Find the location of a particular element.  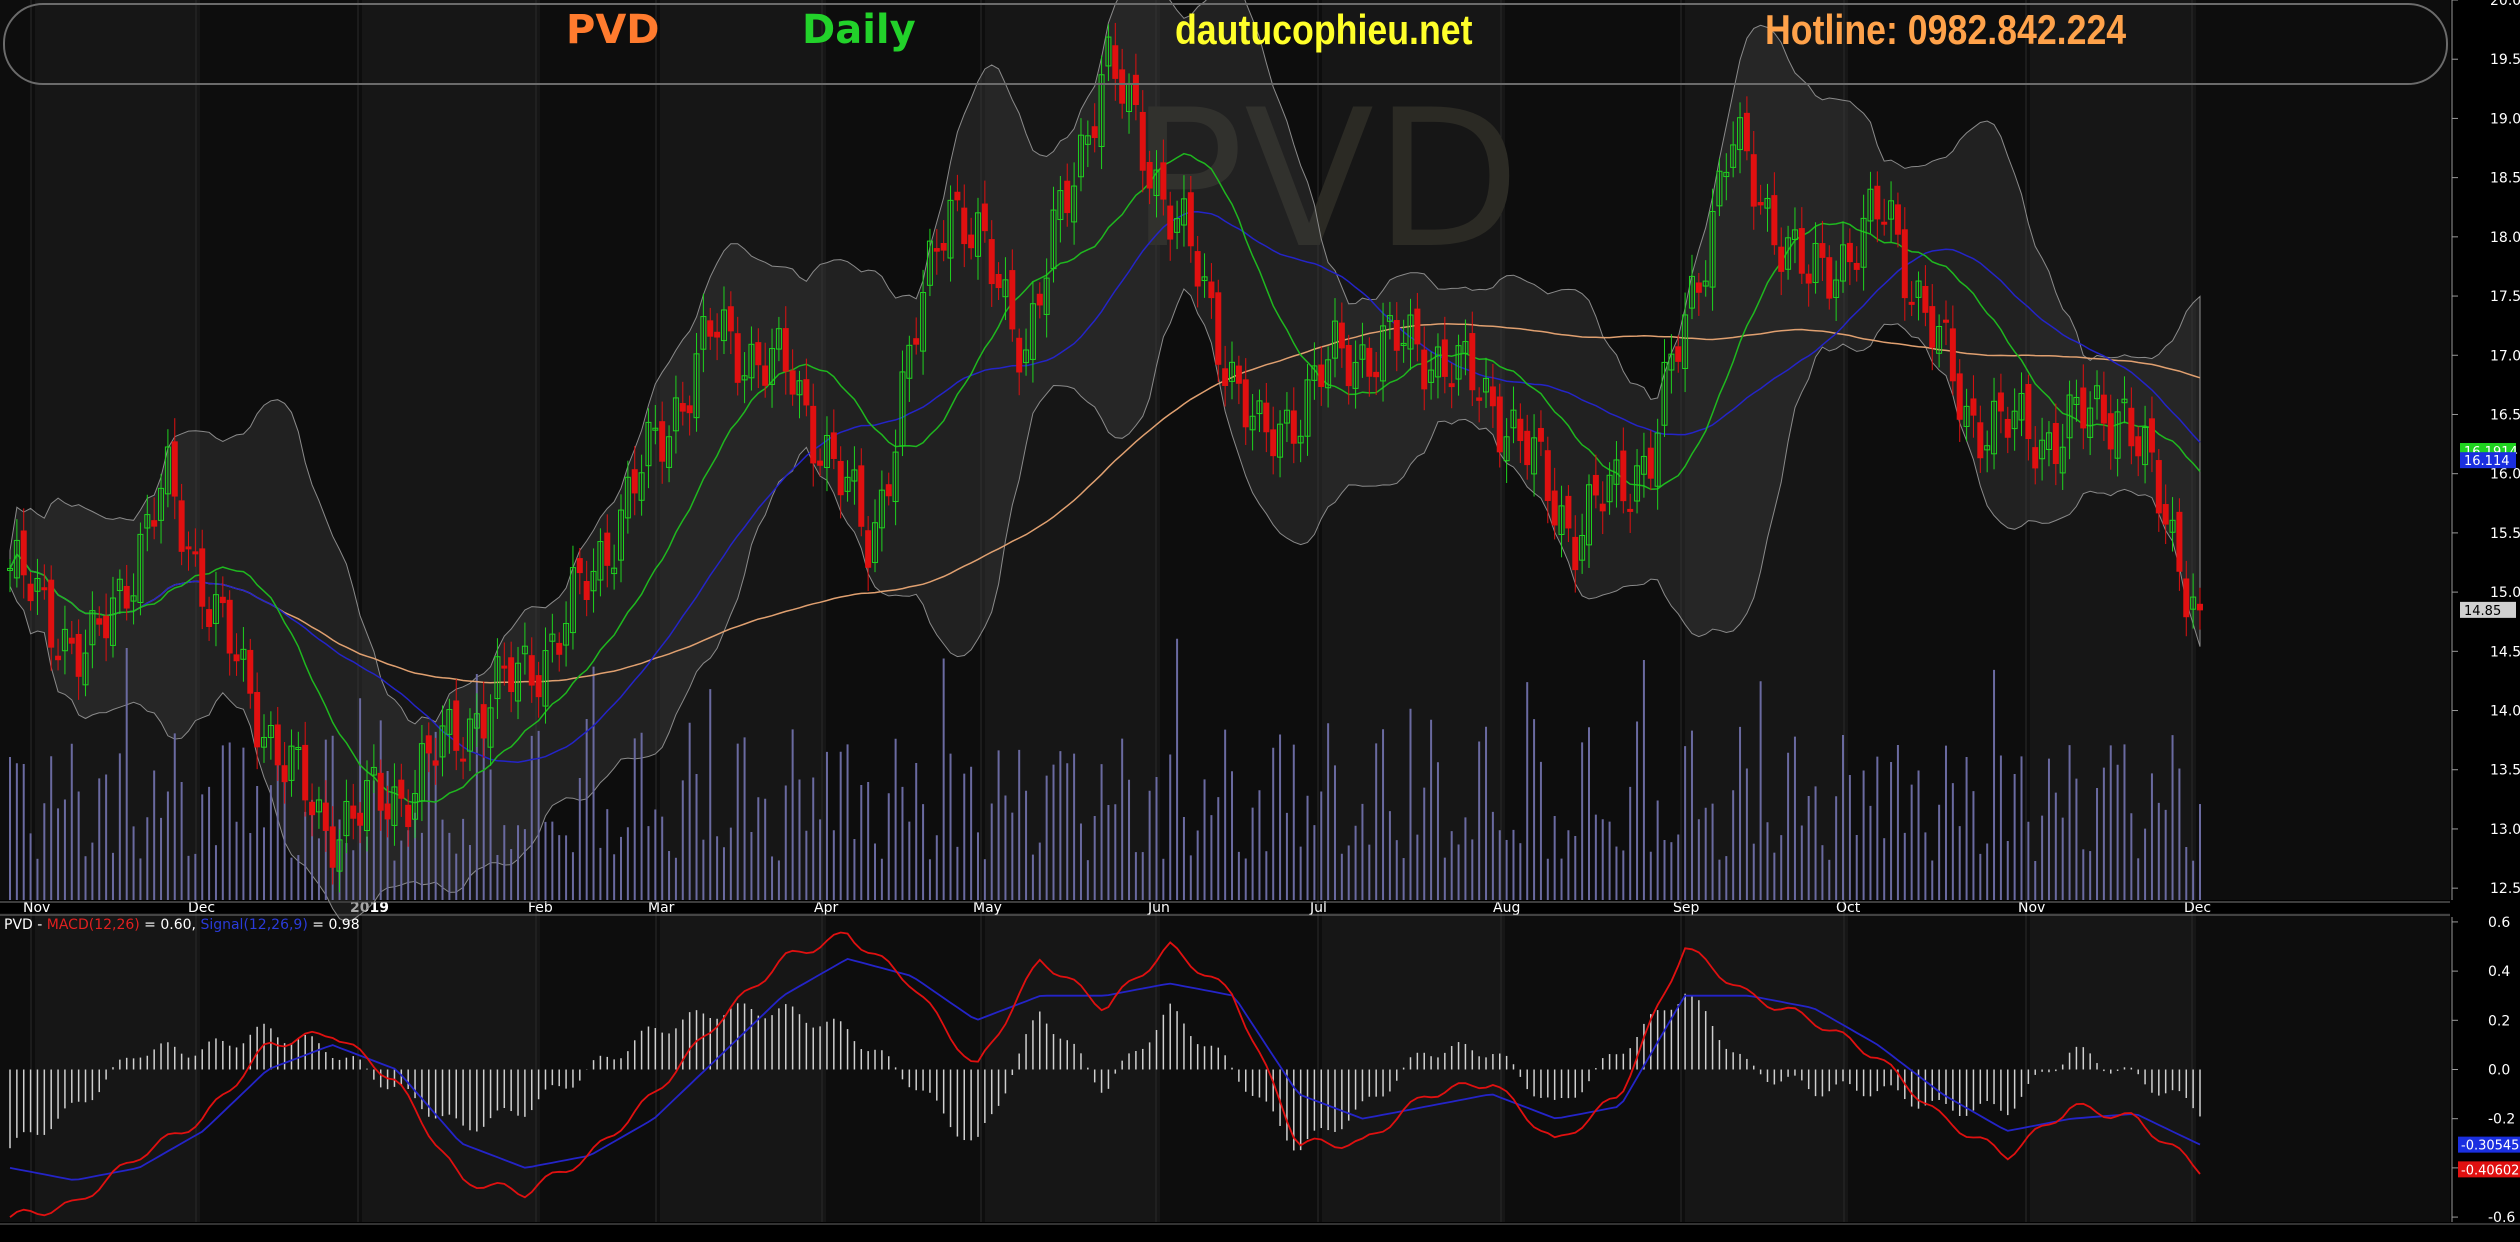

price-y-tick-label: 15.5 is located at coordinates (2505, 534).